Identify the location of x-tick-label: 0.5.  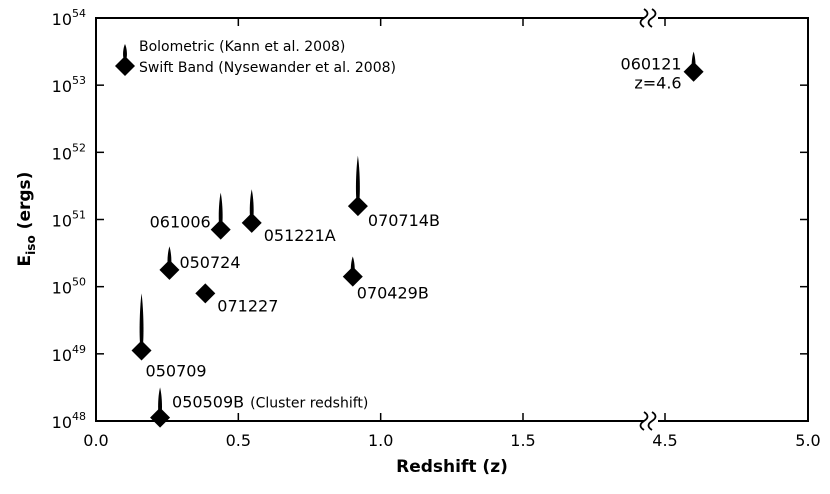
(238, 440).